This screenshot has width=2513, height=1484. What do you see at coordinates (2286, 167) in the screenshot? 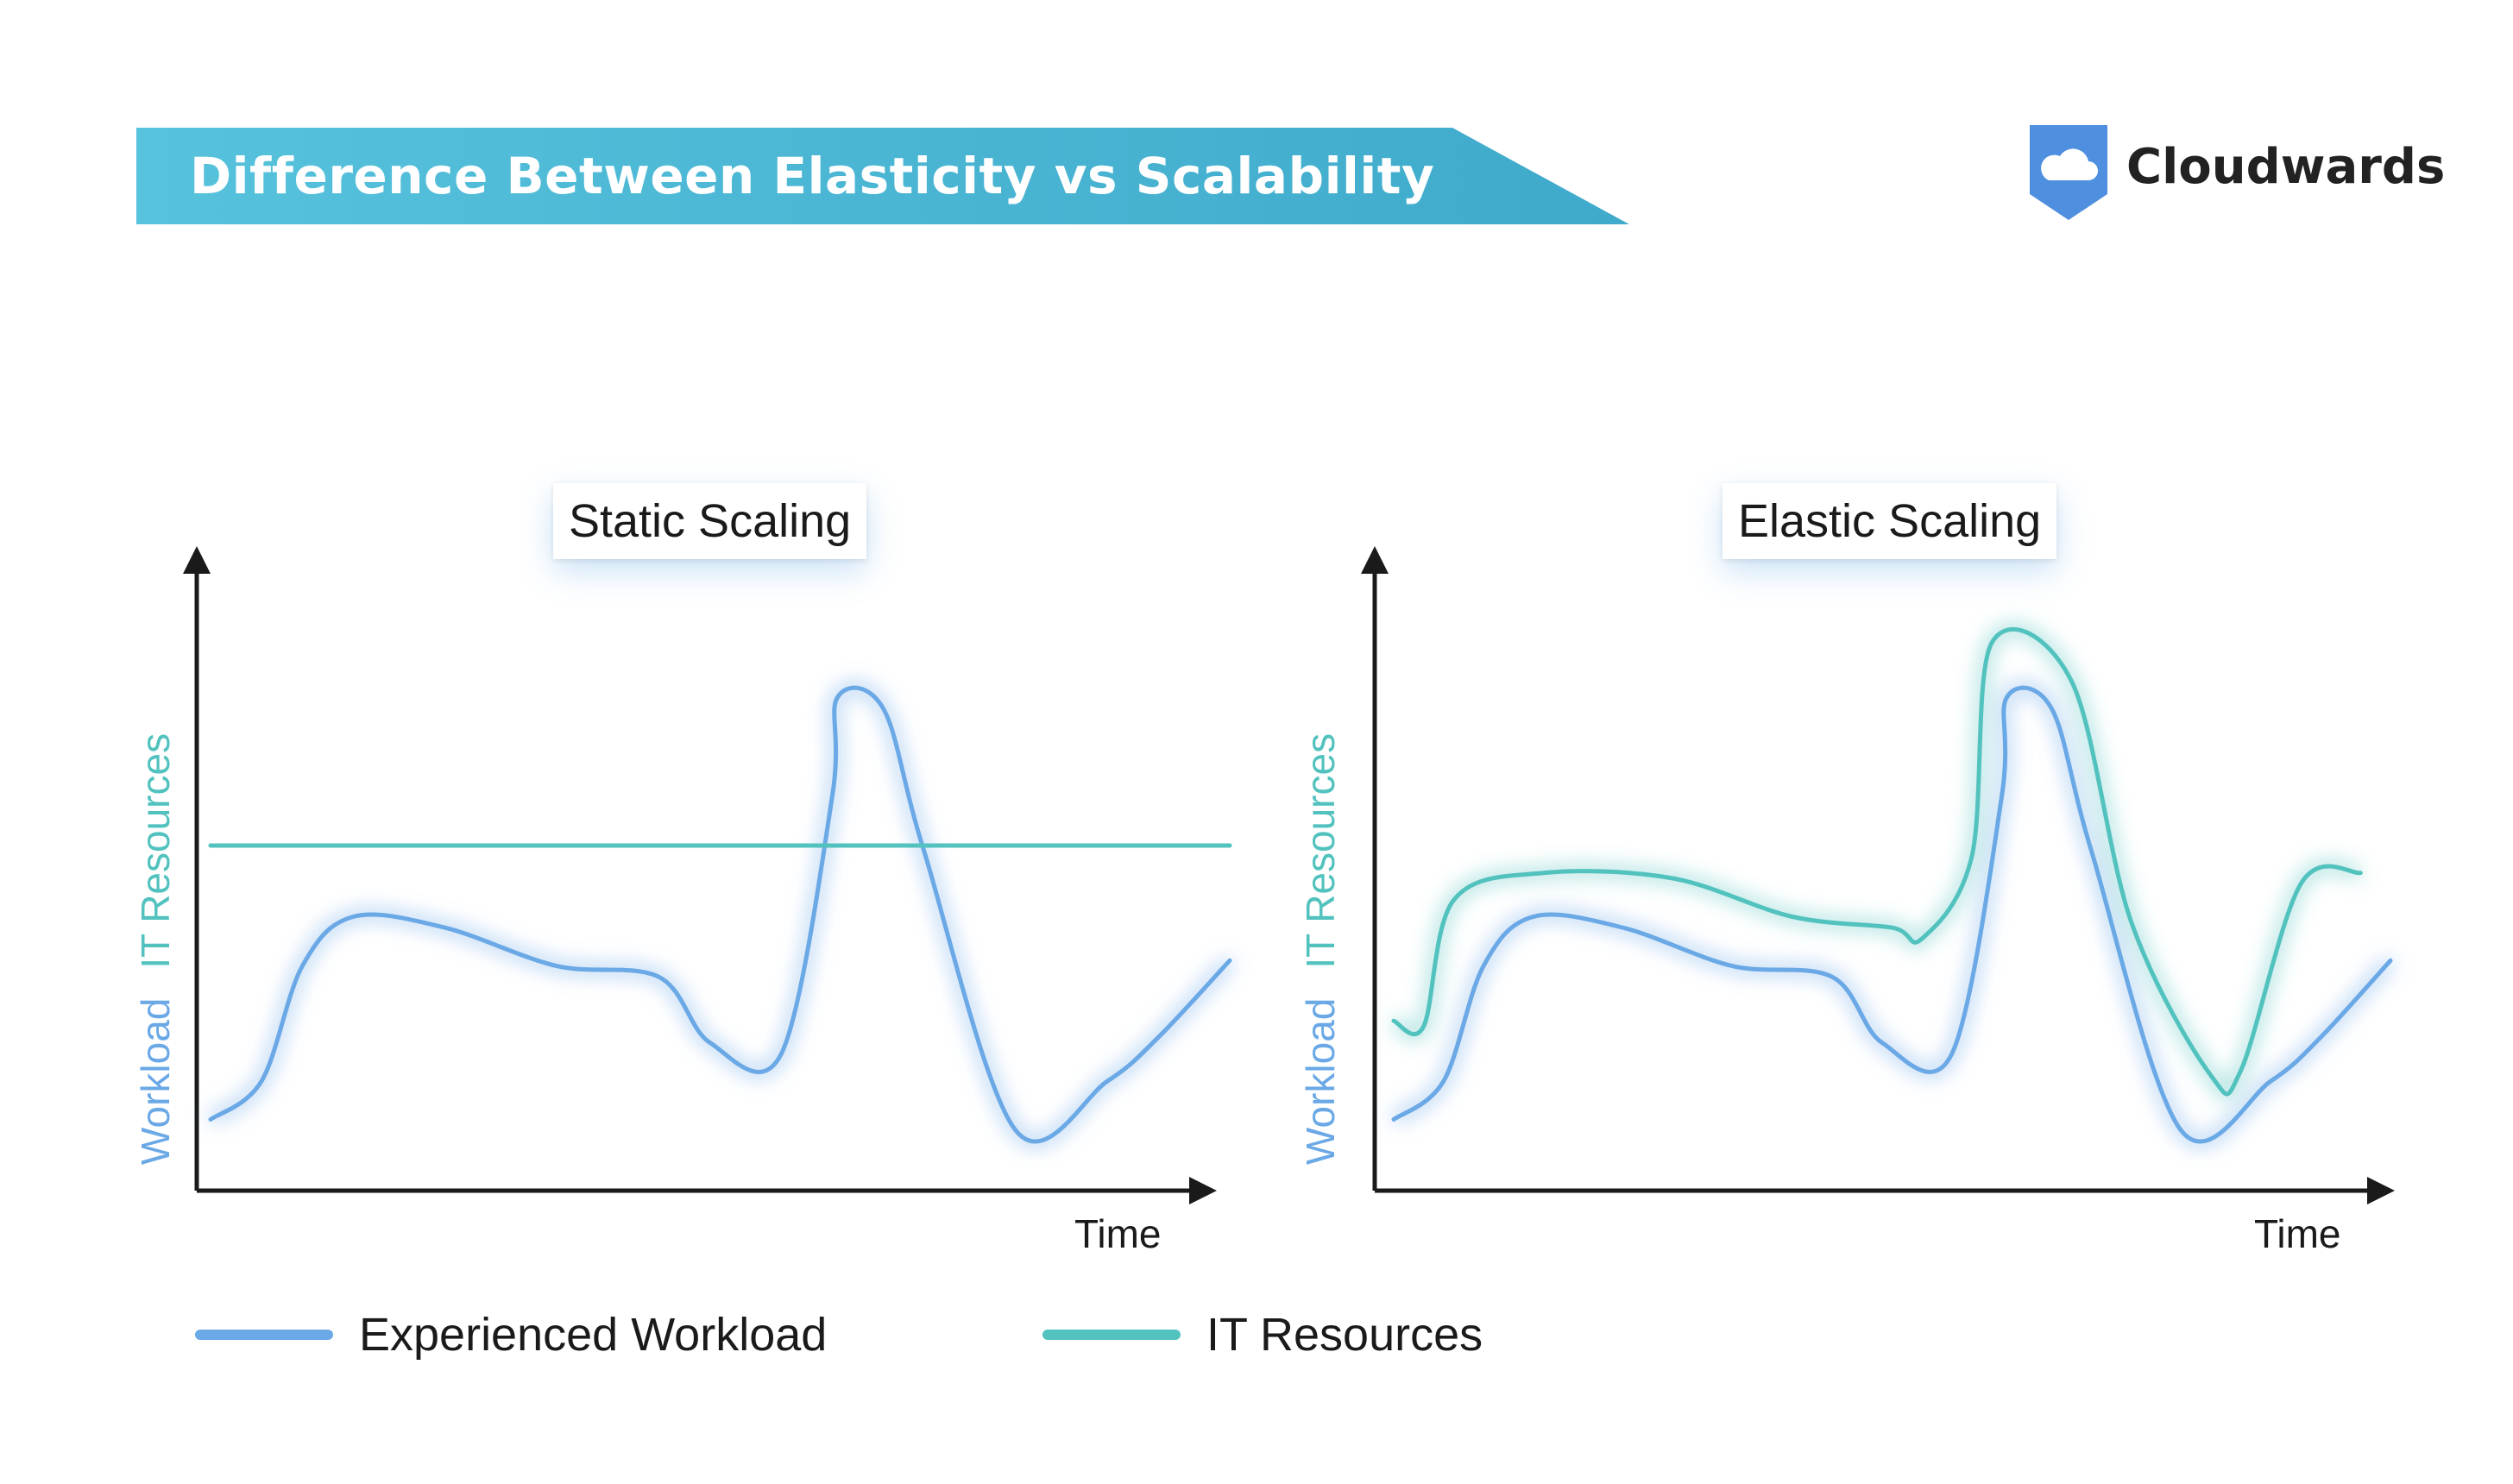
I see `brand-name: Cloudwards` at bounding box center [2286, 167].